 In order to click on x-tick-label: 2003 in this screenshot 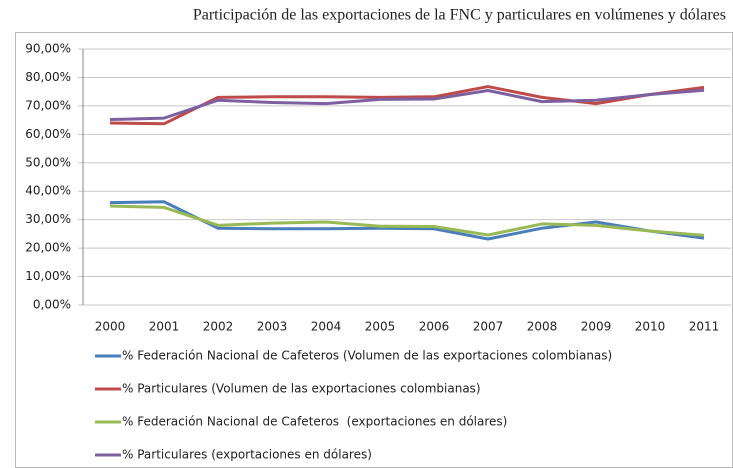, I will do `click(272, 327)`.